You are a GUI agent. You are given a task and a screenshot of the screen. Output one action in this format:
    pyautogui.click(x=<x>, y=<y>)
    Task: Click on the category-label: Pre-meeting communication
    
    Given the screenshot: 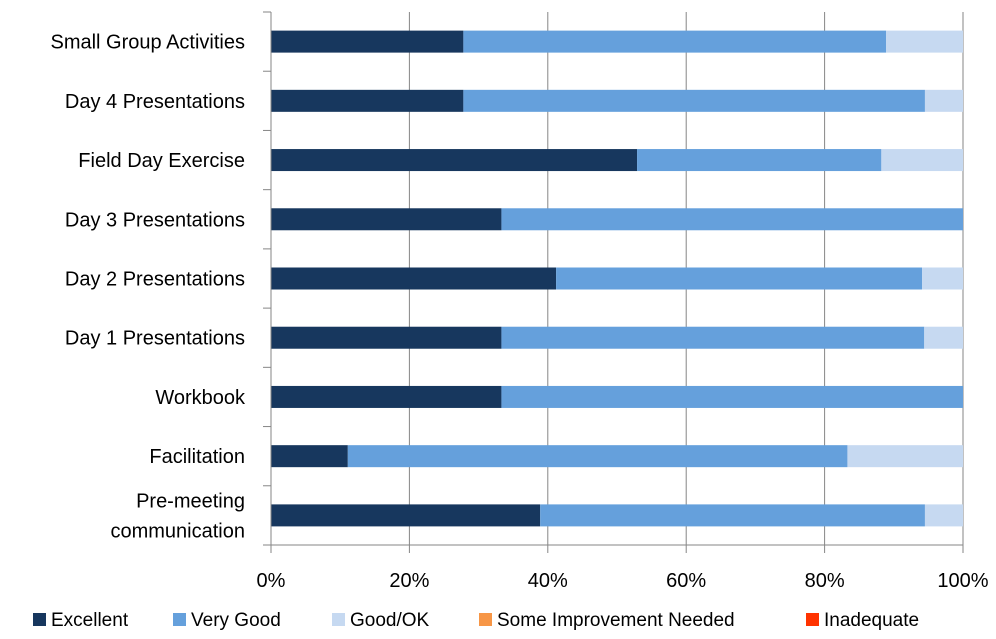 What is the action you would take?
    pyautogui.click(x=177, y=516)
    